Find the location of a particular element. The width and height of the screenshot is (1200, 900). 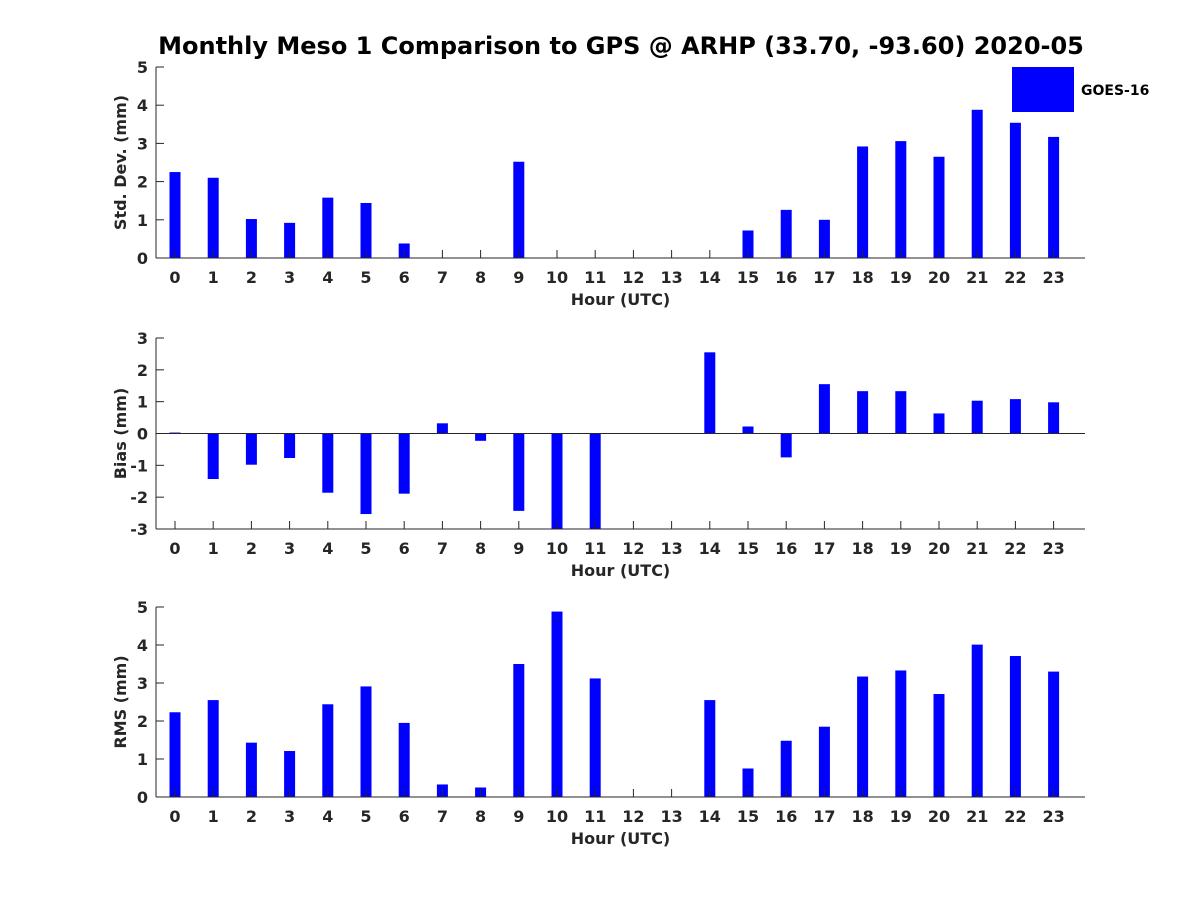

y-tick-label: -1 is located at coordinates (139, 465).